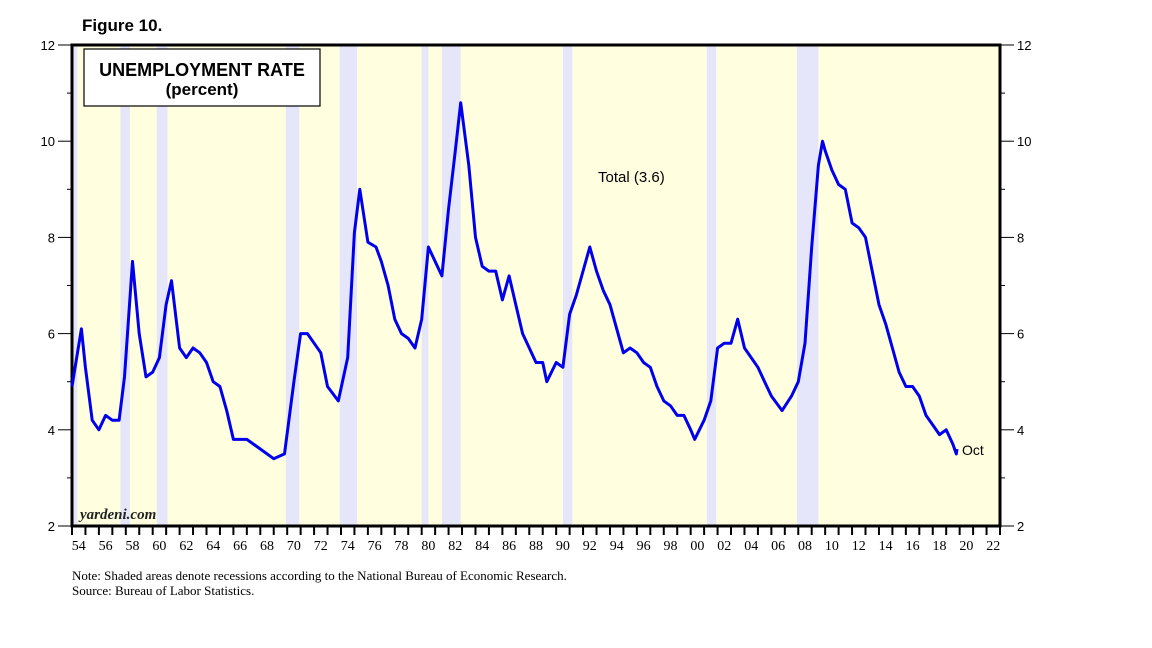  What do you see at coordinates (913, 546) in the screenshot?
I see `x-tick-label: 16` at bounding box center [913, 546].